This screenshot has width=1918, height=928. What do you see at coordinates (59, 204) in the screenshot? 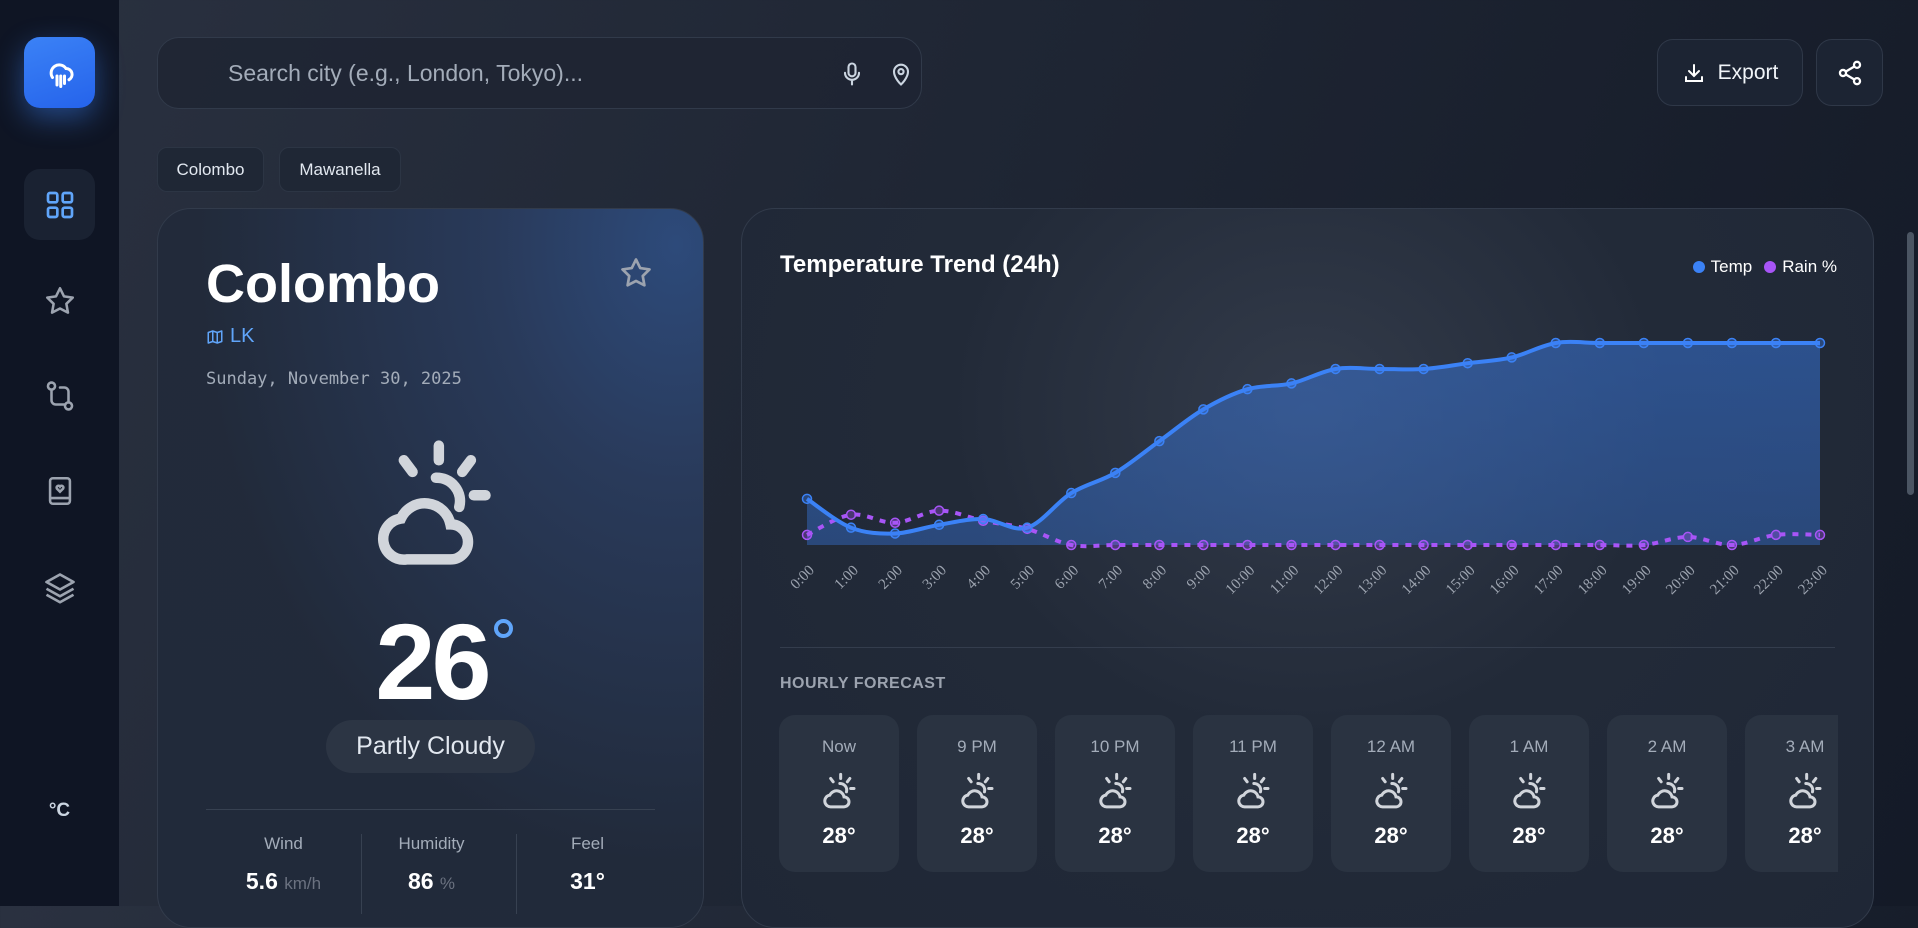
I see `sidebar-item-dashboard` at bounding box center [59, 204].